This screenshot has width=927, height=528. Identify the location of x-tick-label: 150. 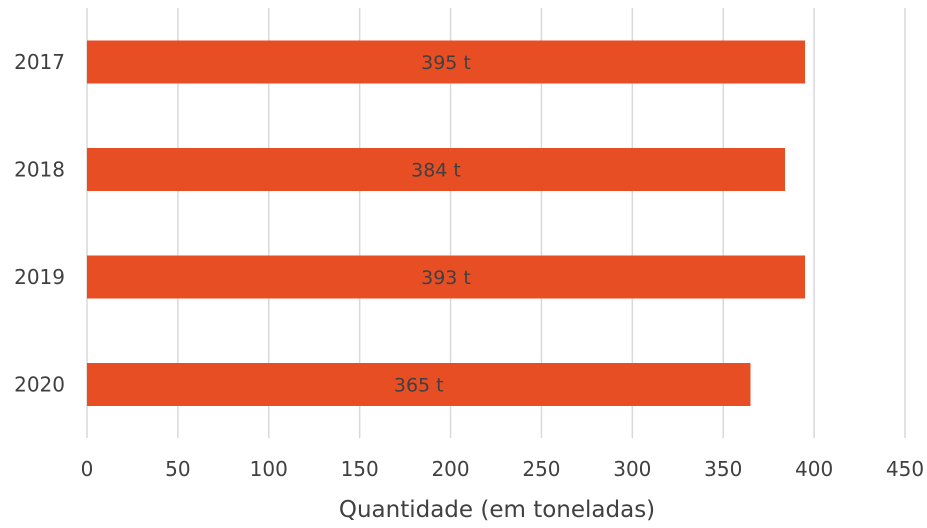
(360, 469).